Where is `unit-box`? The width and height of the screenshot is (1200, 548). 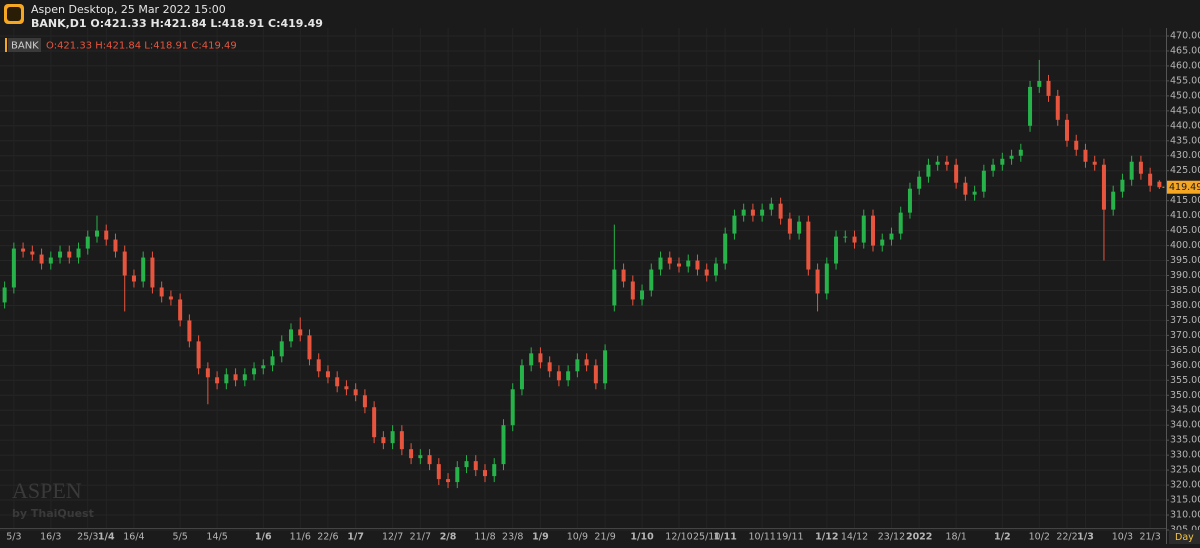
unit-box is located at coordinates (1184, 537).